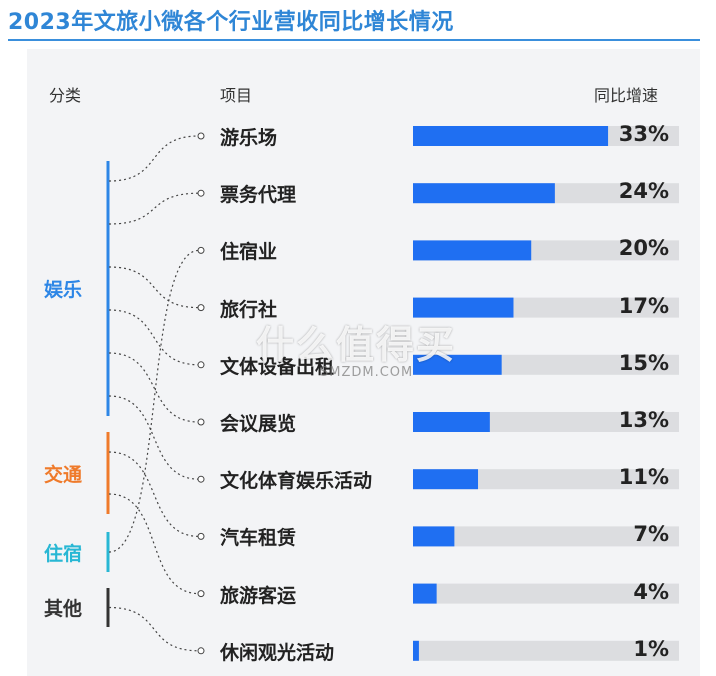 The width and height of the screenshot is (716, 676). I want to click on header-category: 分类, so click(65, 95).